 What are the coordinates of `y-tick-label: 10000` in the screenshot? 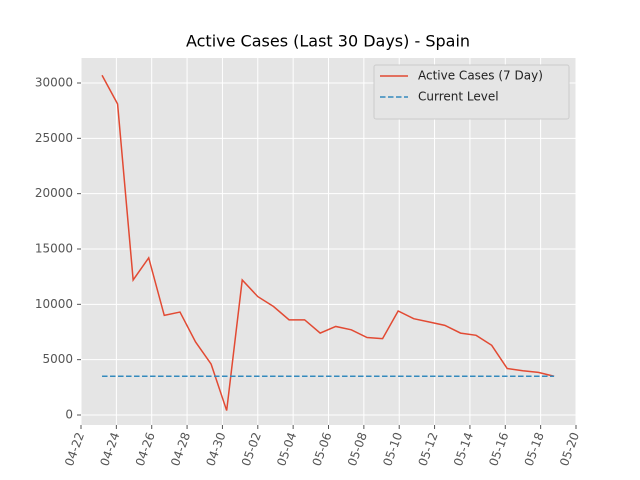 It's located at (54, 304).